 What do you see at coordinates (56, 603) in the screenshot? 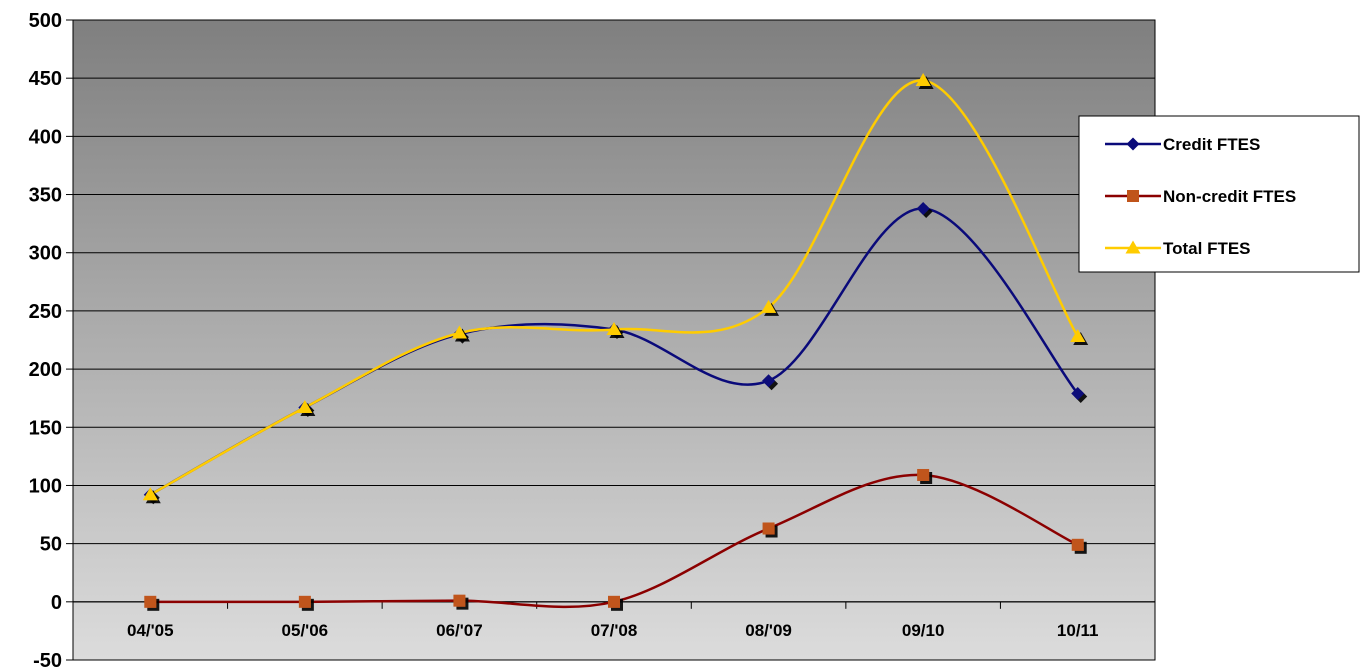
I see `y-tick-label: 0` at bounding box center [56, 603].